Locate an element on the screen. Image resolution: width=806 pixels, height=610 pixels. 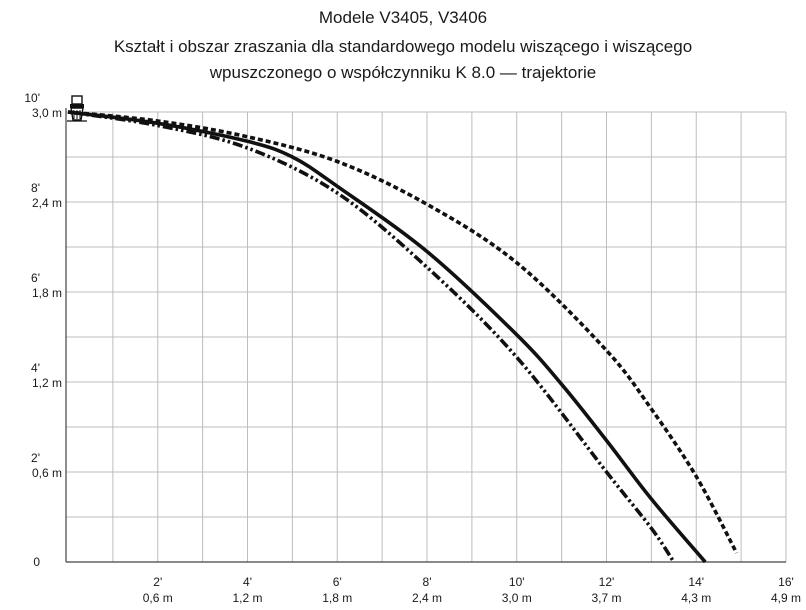
x-tick-label-ft: 14' is located at coordinates (696, 582).